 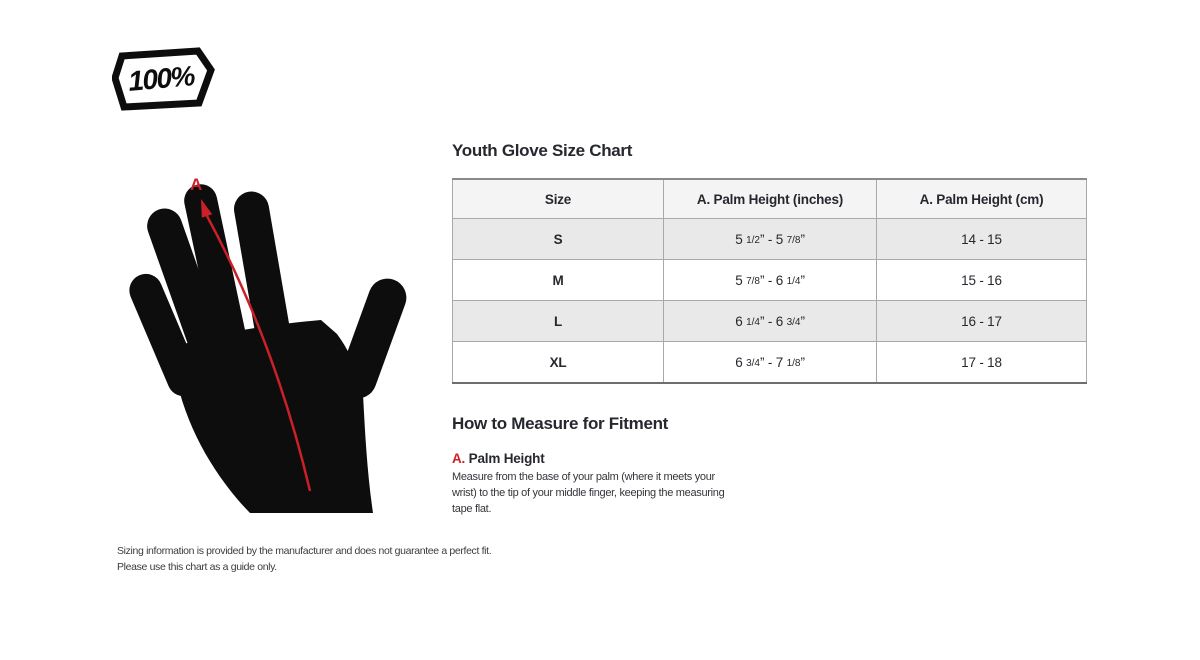 What do you see at coordinates (981, 362) in the screenshot?
I see `table-cell-cm: 17 - 18` at bounding box center [981, 362].